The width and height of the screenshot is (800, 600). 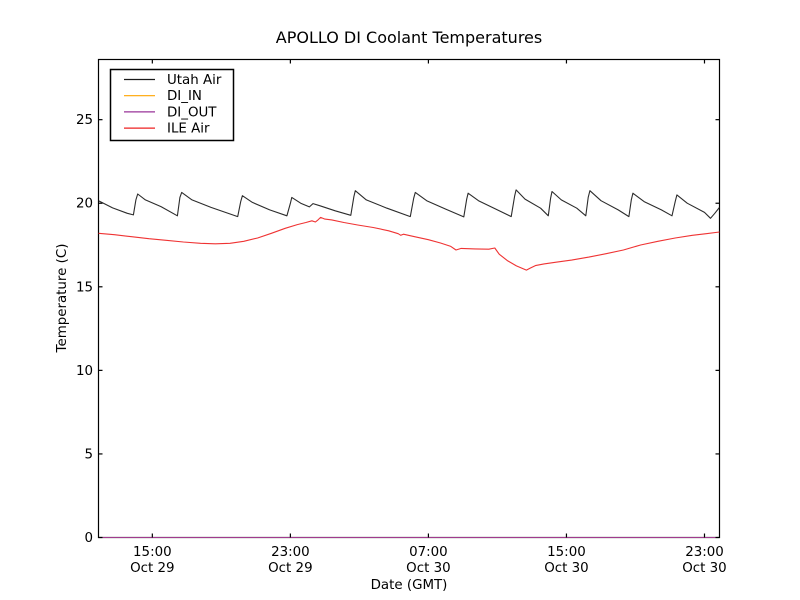 What do you see at coordinates (184, 96) in the screenshot?
I see `legend-label-di-in: DI_IN` at bounding box center [184, 96].